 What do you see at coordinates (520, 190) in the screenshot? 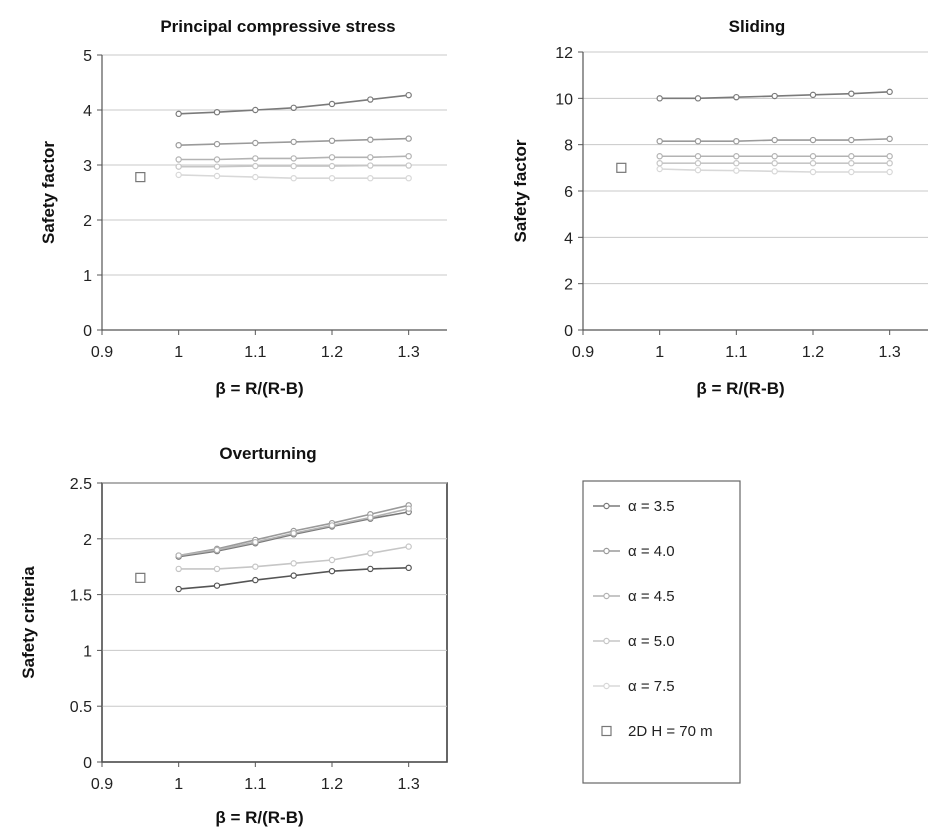
I see `y-axis-label: Safety factor` at bounding box center [520, 190].